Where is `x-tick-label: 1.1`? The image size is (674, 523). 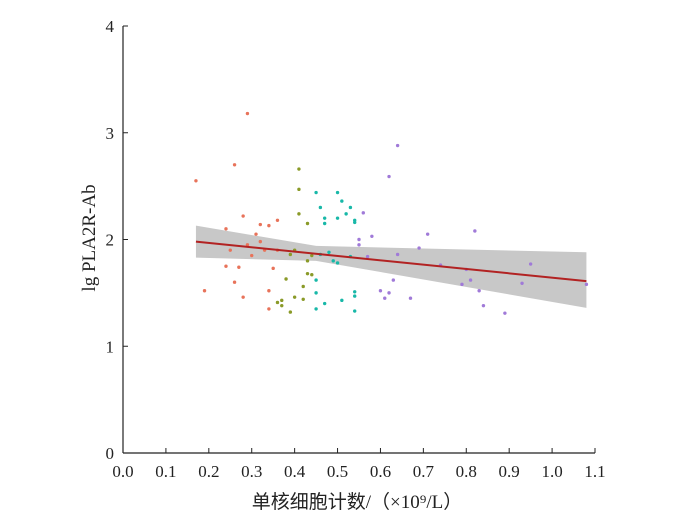
x-tick-label: 1.1 is located at coordinates (594, 471).